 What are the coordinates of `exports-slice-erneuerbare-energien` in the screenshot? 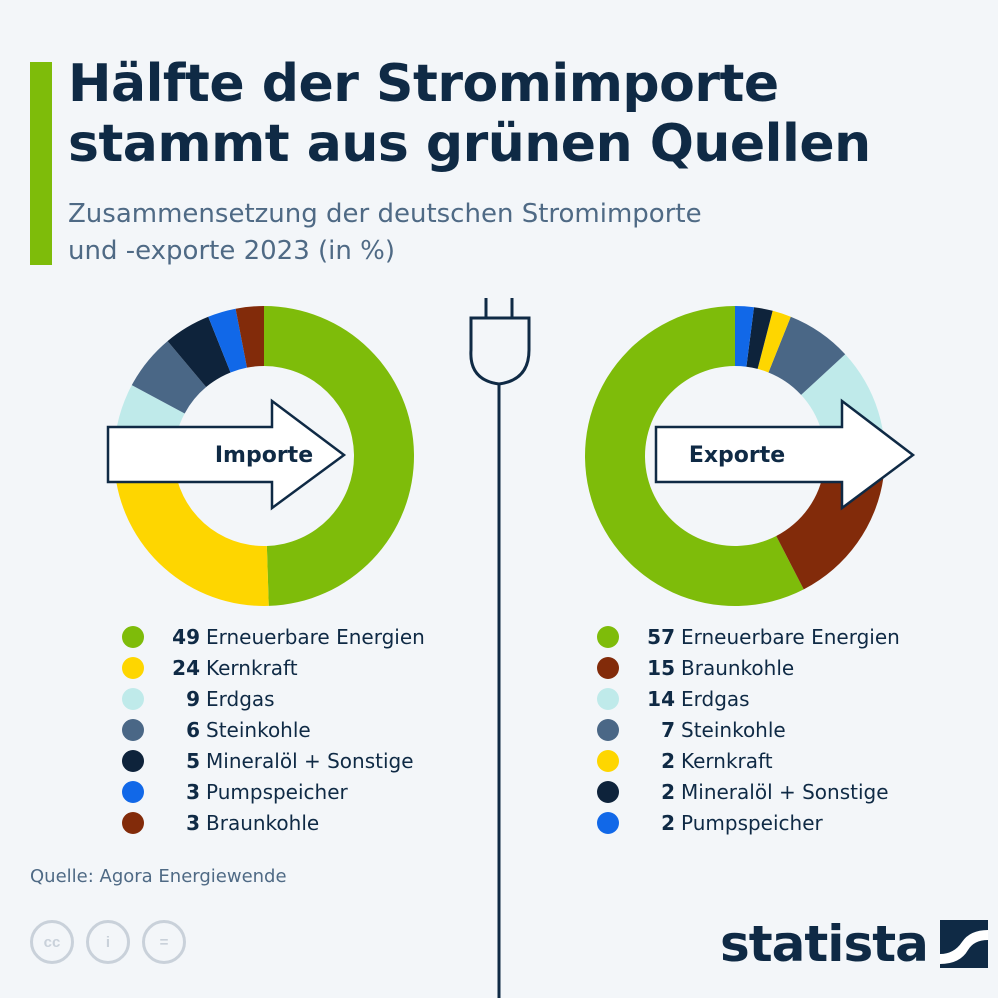 It's located at (694, 456).